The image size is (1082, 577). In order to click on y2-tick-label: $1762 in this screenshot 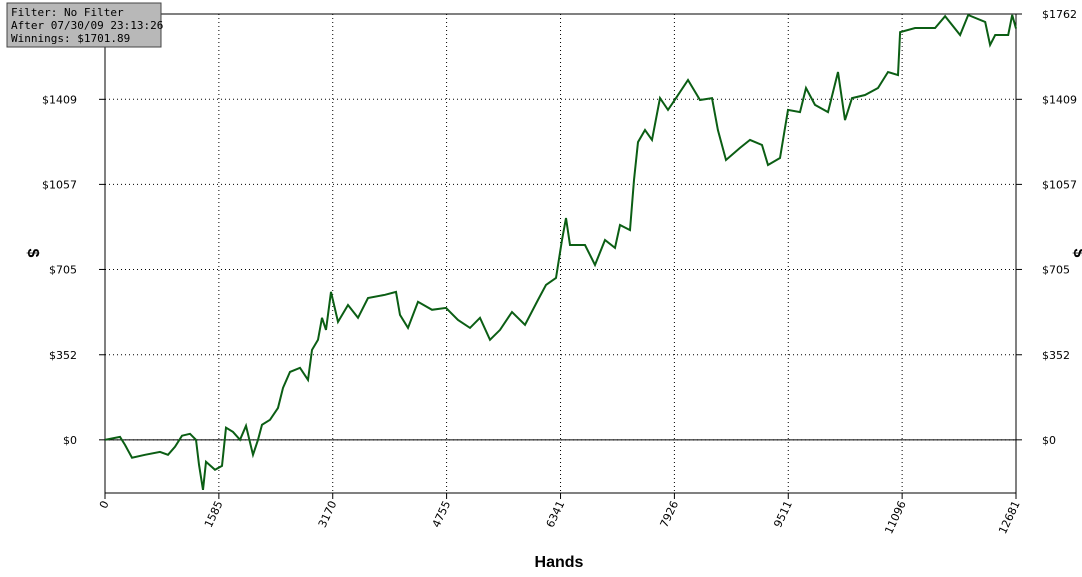, I will do `click(1059, 14)`.